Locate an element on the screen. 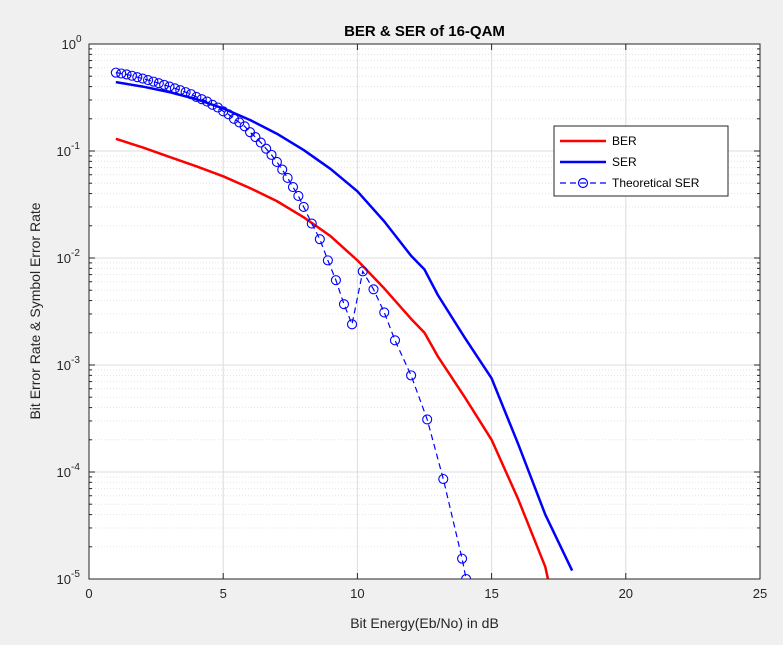 Image resolution: width=783 pixels, height=645 pixels. x-tick-label: 0 is located at coordinates (88, 593).